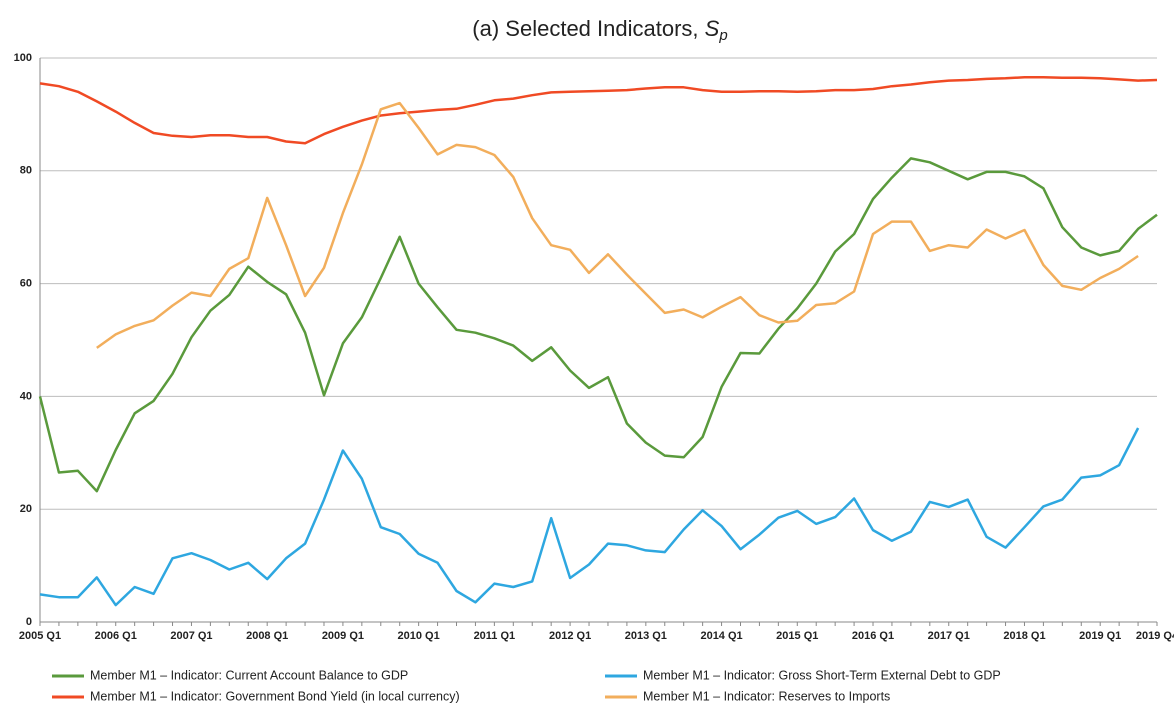 The image size is (1174, 716). Describe the element at coordinates (722, 35) in the screenshot. I see `title-subscript: p` at that location.